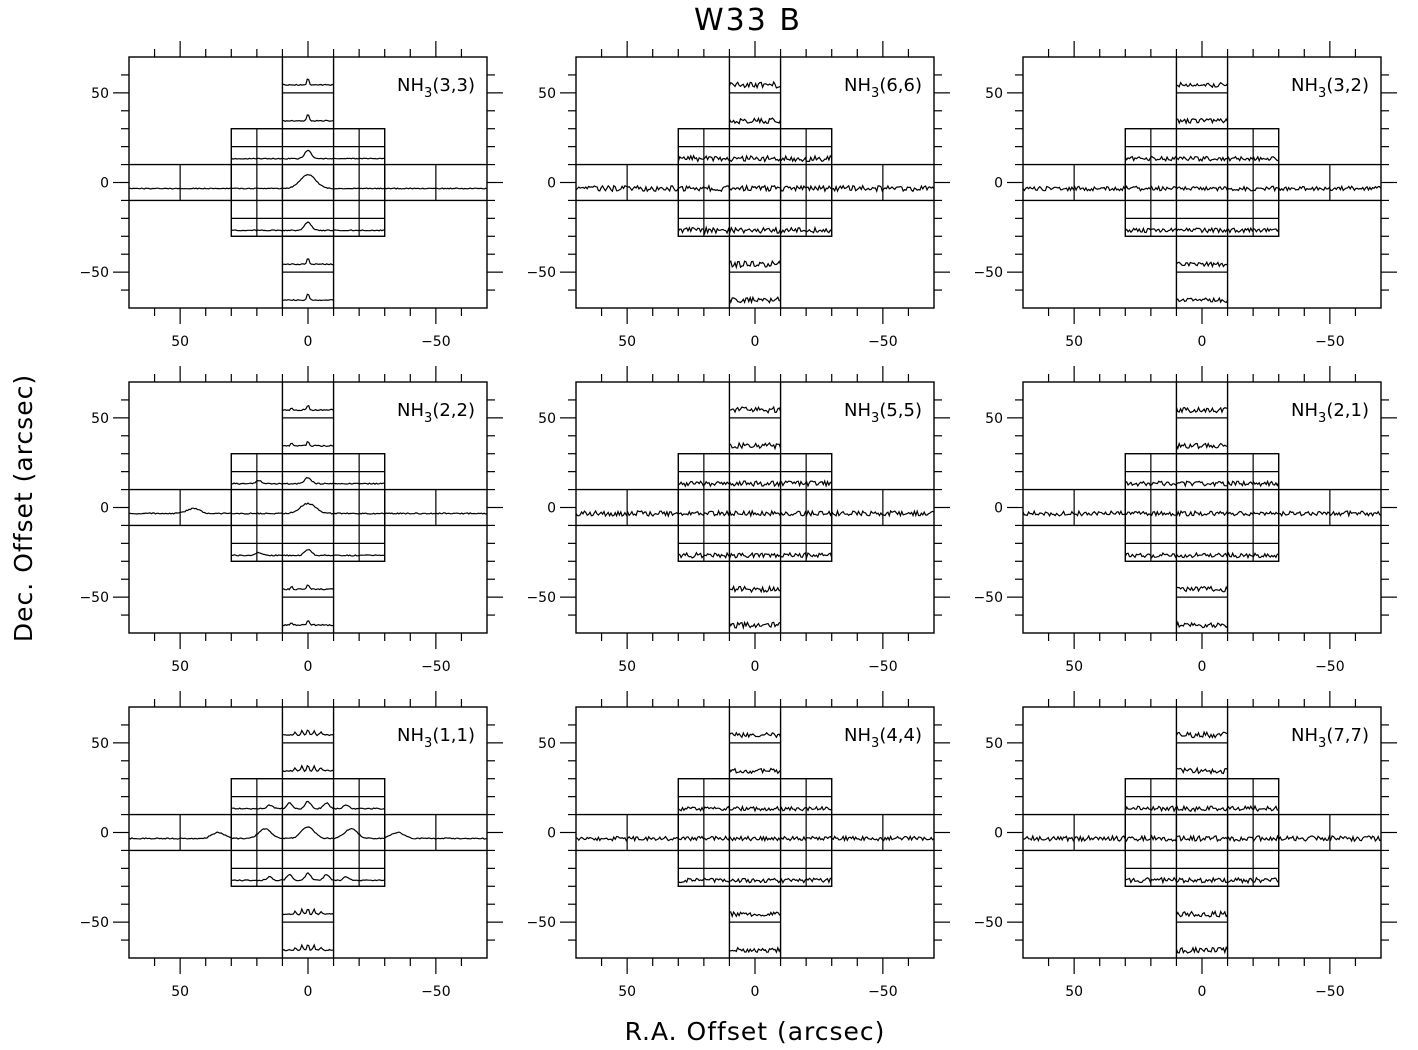 The width and height of the screenshot is (1418, 1050). I want to click on panel-label: NH3(3,3), so click(436, 88).